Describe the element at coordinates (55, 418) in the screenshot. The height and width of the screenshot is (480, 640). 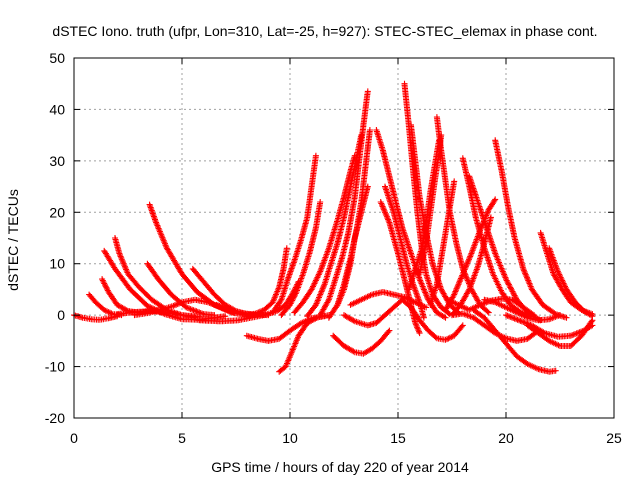
I see `y-tick-label: -20` at that location.